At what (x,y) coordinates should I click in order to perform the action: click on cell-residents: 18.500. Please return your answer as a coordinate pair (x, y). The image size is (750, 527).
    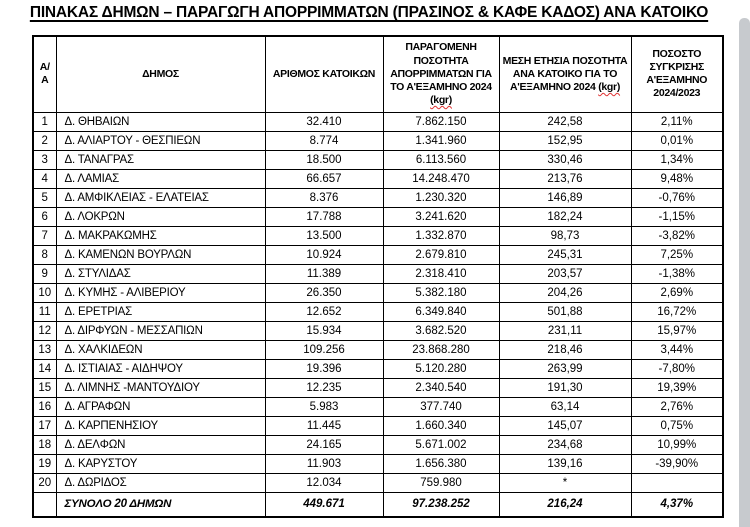
    Looking at the image, I should click on (324, 159).